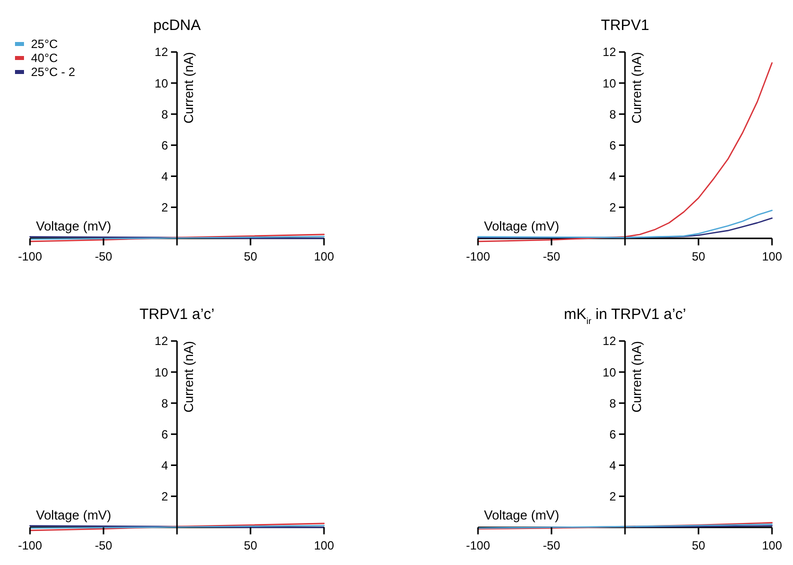  Describe the element at coordinates (177, 314) in the screenshot. I see `chart-title: TRPV1 a’c’` at that location.